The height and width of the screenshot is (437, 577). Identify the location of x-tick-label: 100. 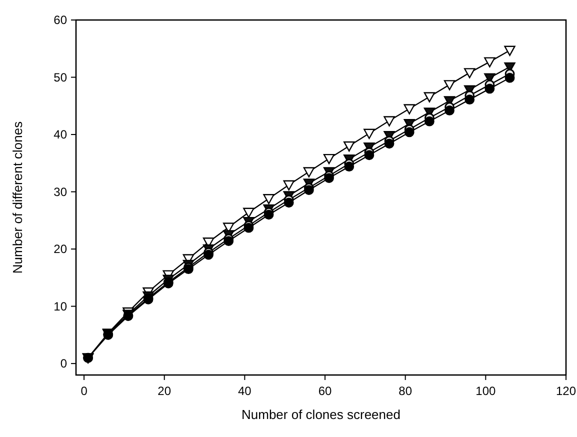
(486, 391).